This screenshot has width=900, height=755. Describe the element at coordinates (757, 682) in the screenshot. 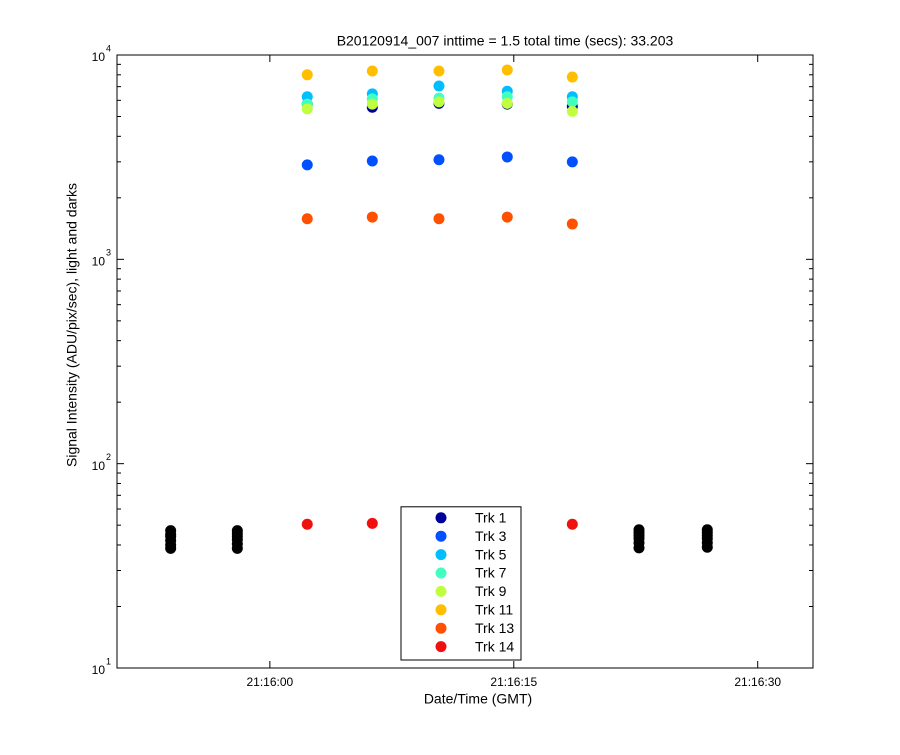

I see `x-tick-label: 21:16:30` at that location.